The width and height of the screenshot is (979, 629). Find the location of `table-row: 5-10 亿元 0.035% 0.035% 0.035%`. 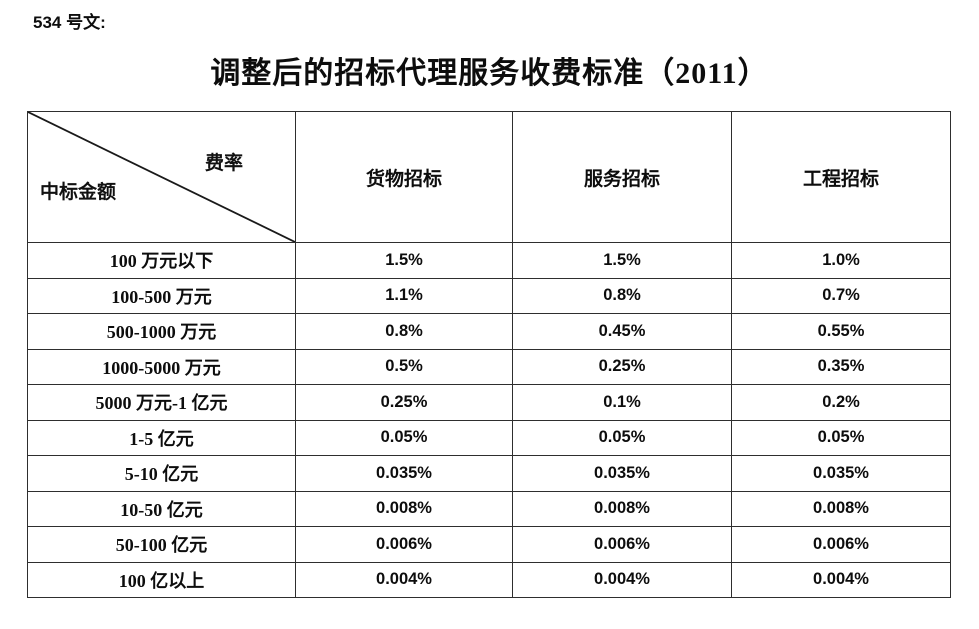

table-row: 5-10 亿元 0.035% 0.035% 0.035% is located at coordinates (489, 473).